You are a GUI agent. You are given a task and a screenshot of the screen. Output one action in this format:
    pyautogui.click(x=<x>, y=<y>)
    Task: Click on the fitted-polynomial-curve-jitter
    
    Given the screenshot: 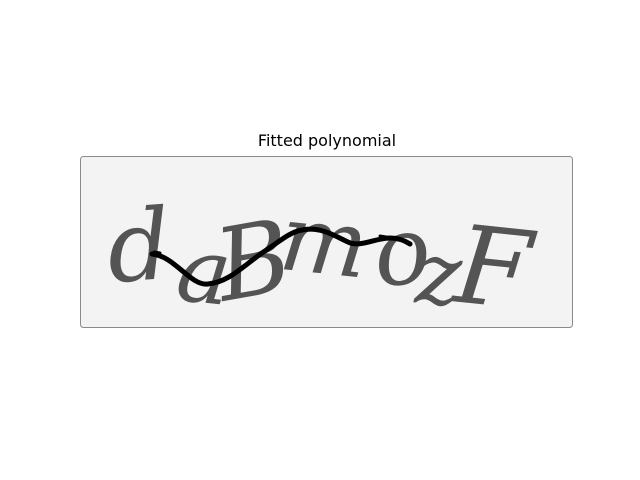 What is the action you would take?
    pyautogui.click(x=273, y=243)
    